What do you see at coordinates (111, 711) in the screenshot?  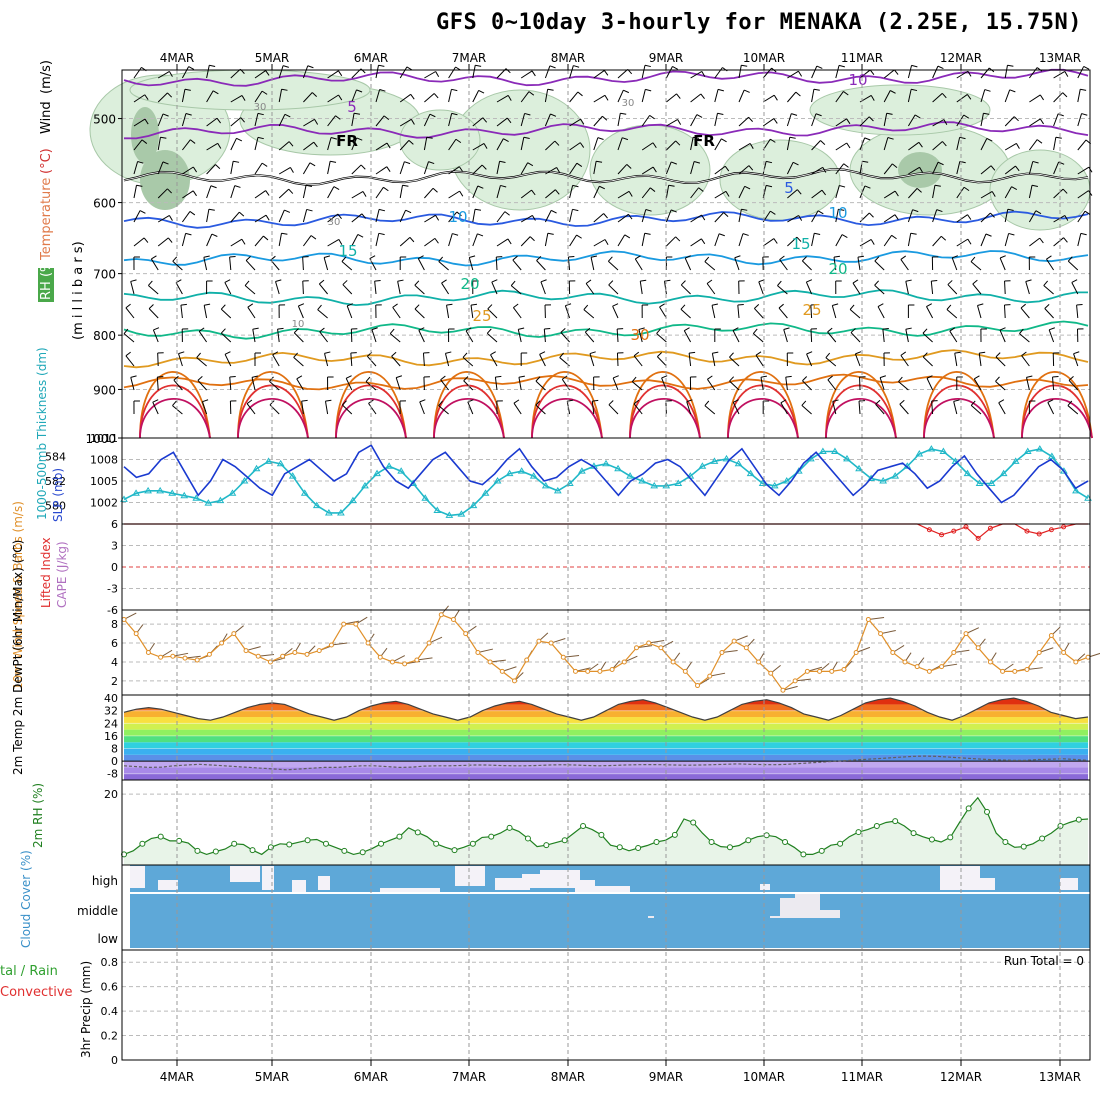 I see `temp-tick-label: 32` at bounding box center [111, 711].